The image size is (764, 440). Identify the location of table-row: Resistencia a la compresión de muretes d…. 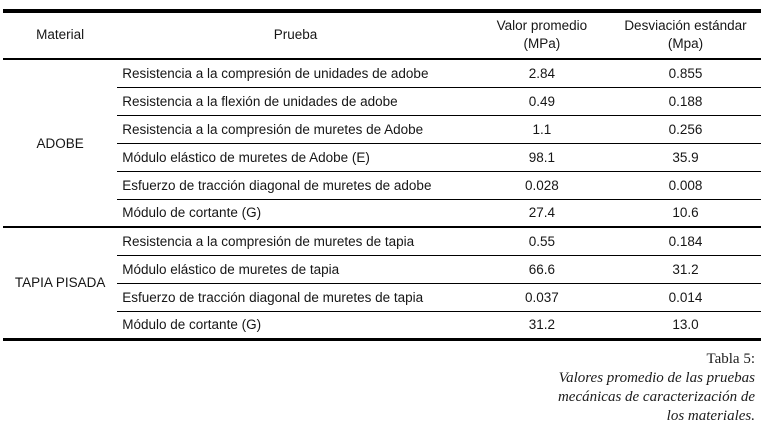
(382, 129).